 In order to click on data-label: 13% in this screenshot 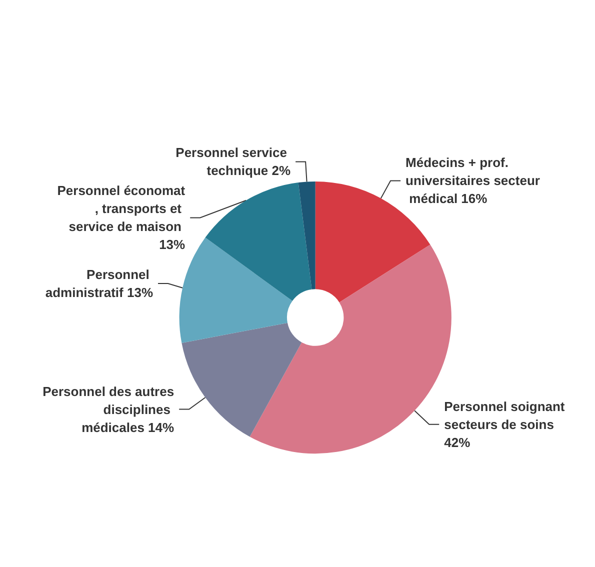, I will do `click(172, 244)`.